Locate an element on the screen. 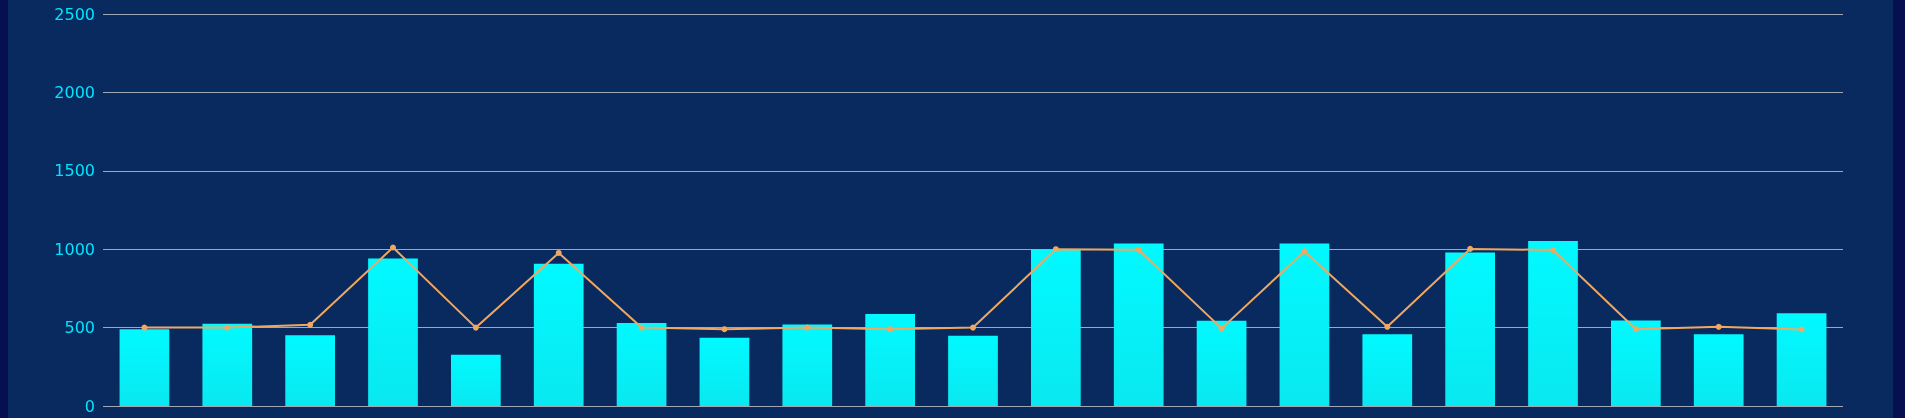 The width and height of the screenshot is (1905, 418). y-tick-label: 2000 is located at coordinates (74, 92).